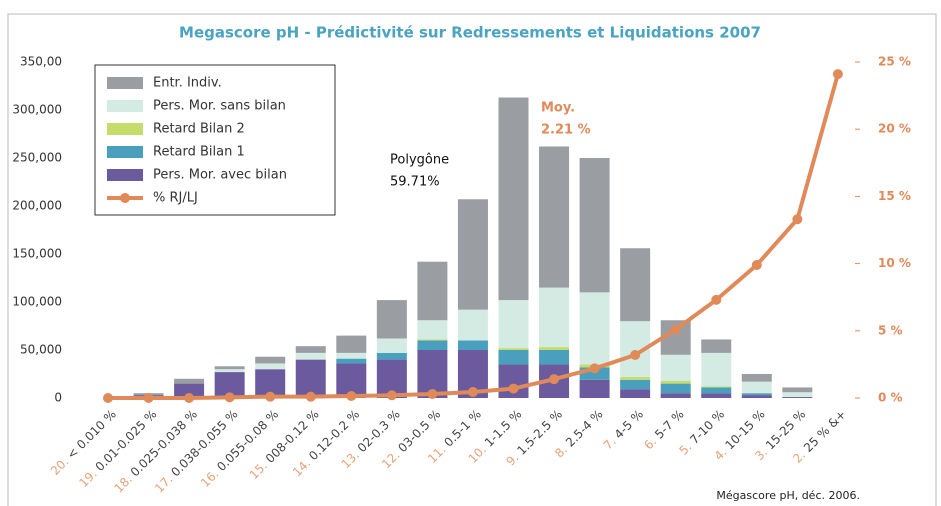  What do you see at coordinates (209, 477) in the screenshot?
I see `category-rank: 16.` at bounding box center [209, 477].